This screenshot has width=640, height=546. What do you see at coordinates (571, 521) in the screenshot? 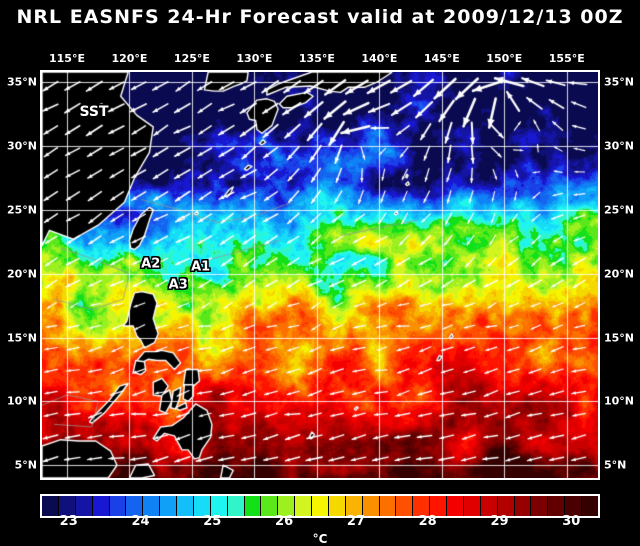
I see `colorbar-tick-30: 30` at bounding box center [571, 521].